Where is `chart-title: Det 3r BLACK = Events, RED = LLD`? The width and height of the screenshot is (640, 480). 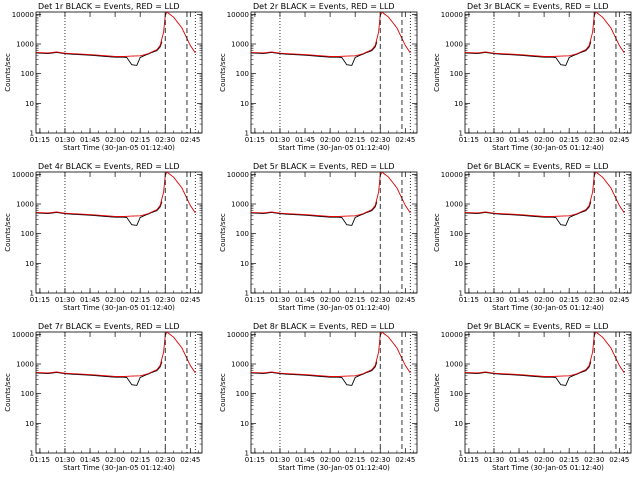
chart-title: Det 3r BLACK = Events, RED = LLD is located at coordinates (538, 6).